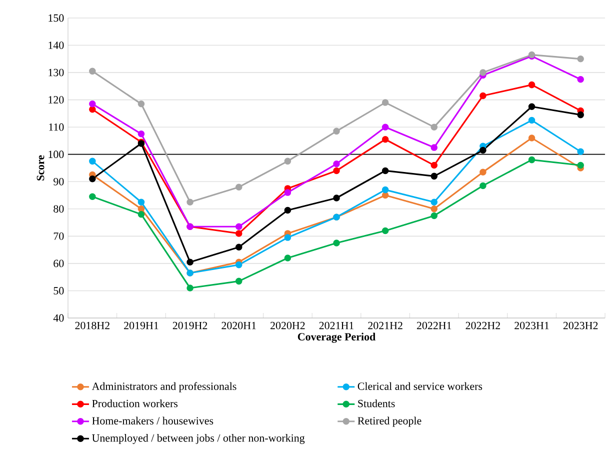 The height and width of the screenshot is (453, 606). Describe the element at coordinates (190, 326) in the screenshot. I see `x-tick-label: 2019H2` at that location.